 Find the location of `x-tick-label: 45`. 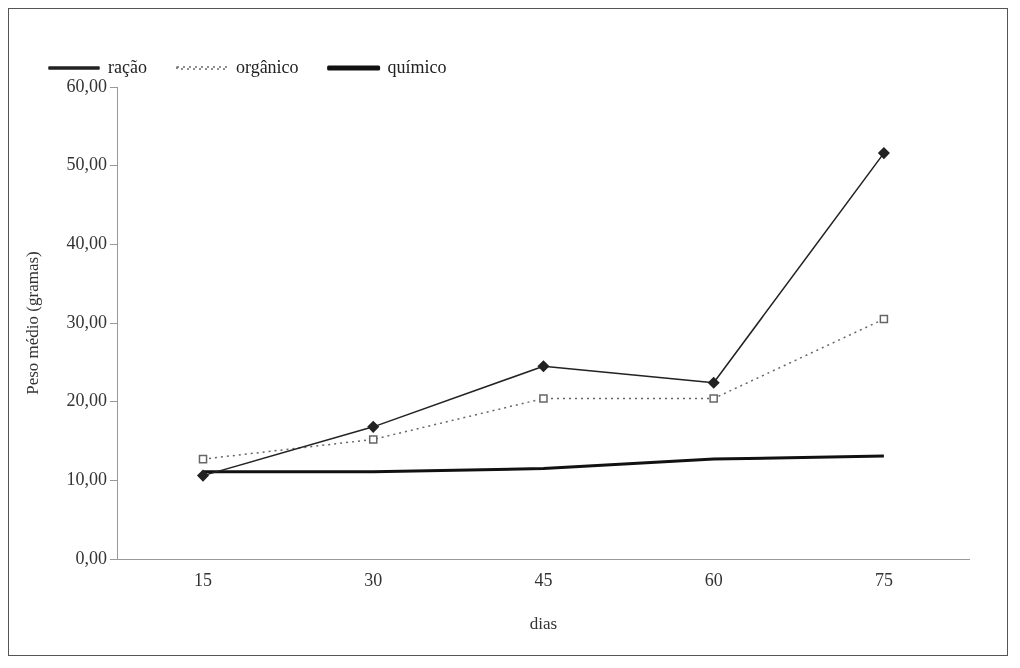

x-tick-label: 45 is located at coordinates (543, 579).